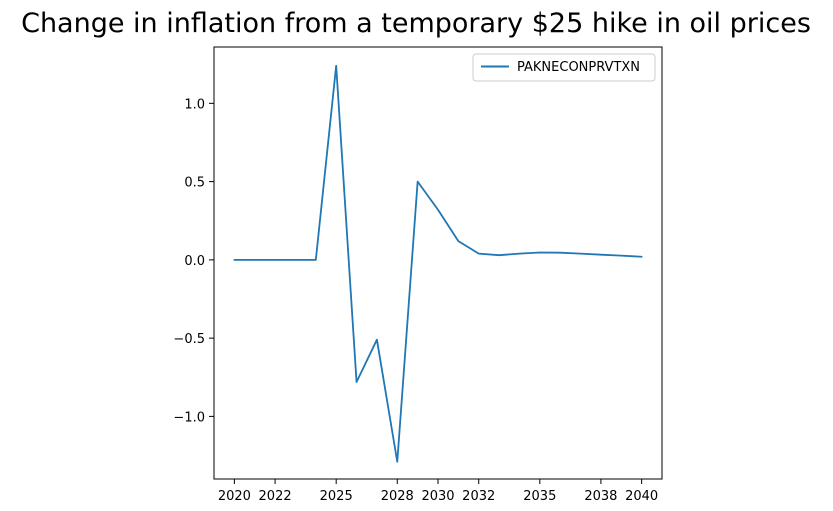 This screenshot has width=833, height=511. What do you see at coordinates (336, 496) in the screenshot?
I see `x-tick-label: 2025` at bounding box center [336, 496].